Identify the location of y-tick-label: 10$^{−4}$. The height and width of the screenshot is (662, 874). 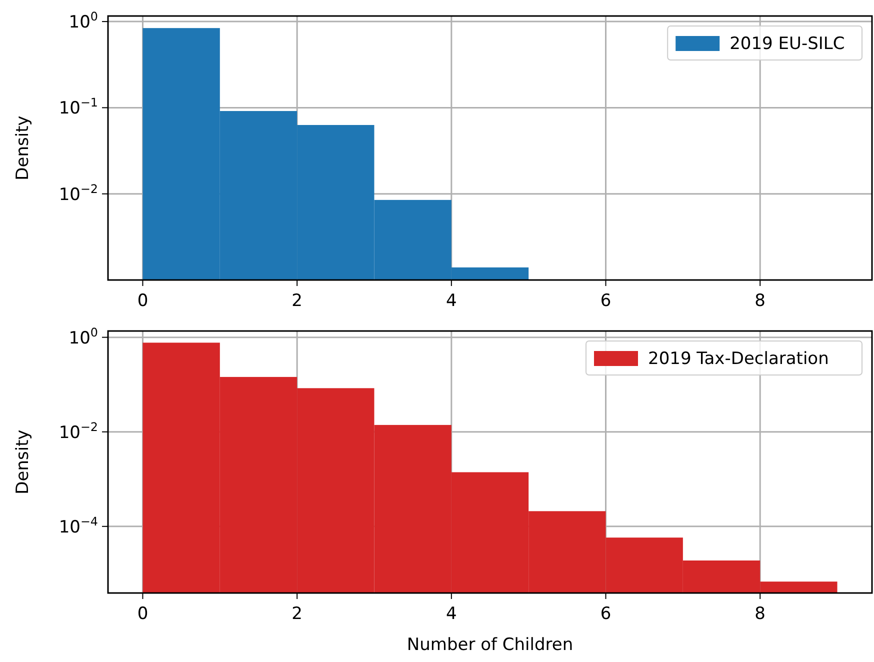
(78, 526).